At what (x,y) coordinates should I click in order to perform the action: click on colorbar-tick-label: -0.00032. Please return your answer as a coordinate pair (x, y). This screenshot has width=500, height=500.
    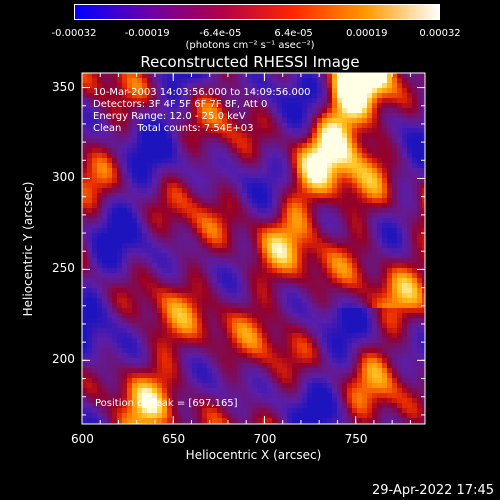
    Looking at the image, I should click on (74, 33).